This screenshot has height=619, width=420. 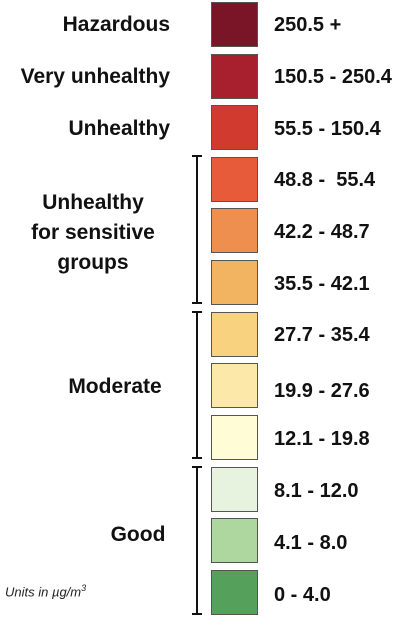 What do you see at coordinates (324, 180) in the screenshot?
I see `range-sensitive-1: 48.8 - 55.4` at bounding box center [324, 180].